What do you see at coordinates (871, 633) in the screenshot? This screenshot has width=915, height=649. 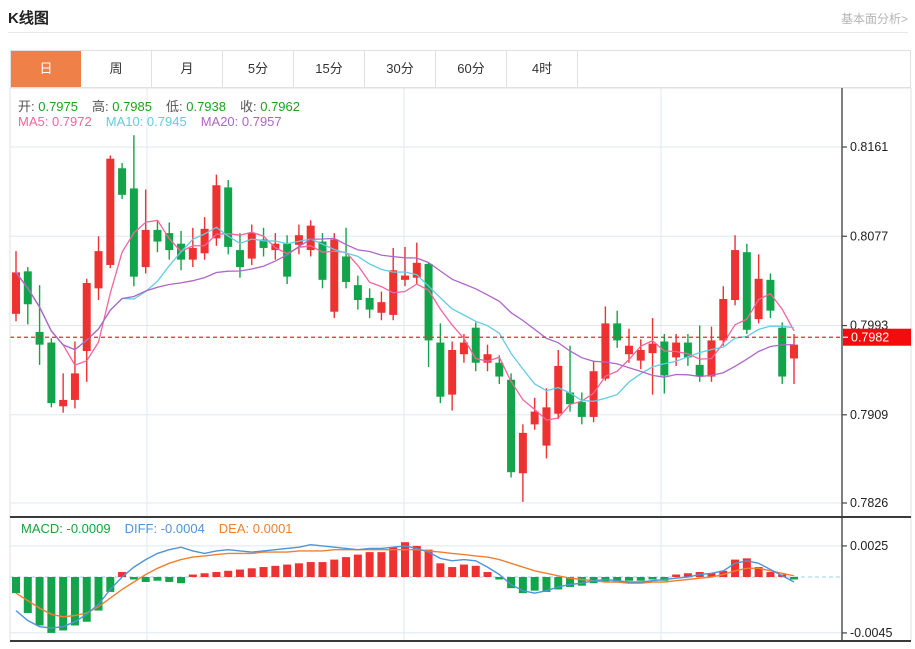 I see `axis-tick-label: -0.0045` at bounding box center [871, 633].